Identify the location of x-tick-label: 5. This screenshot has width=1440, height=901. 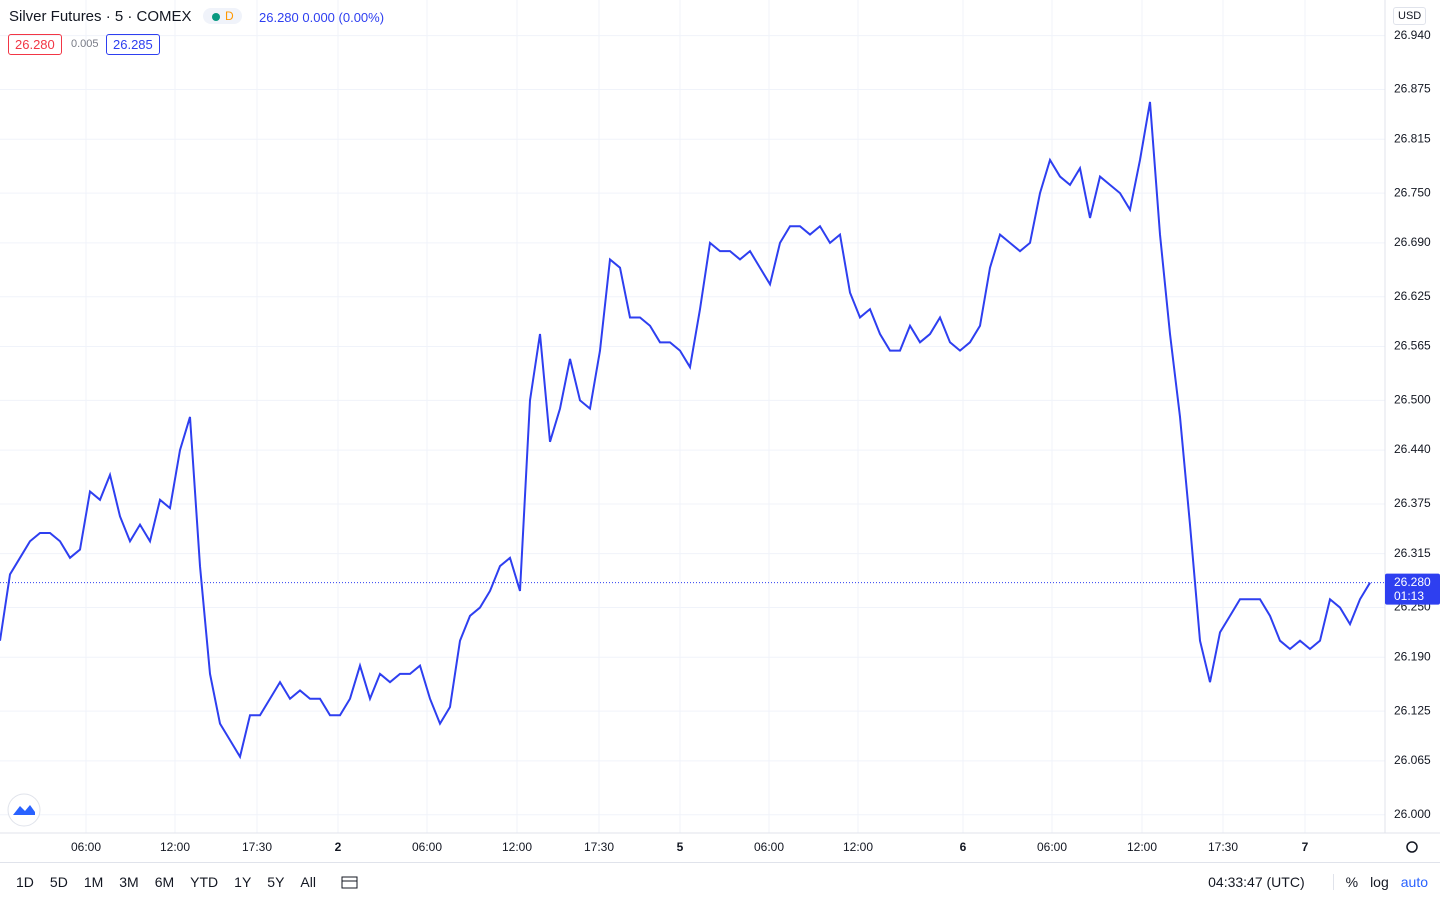
(680, 847).